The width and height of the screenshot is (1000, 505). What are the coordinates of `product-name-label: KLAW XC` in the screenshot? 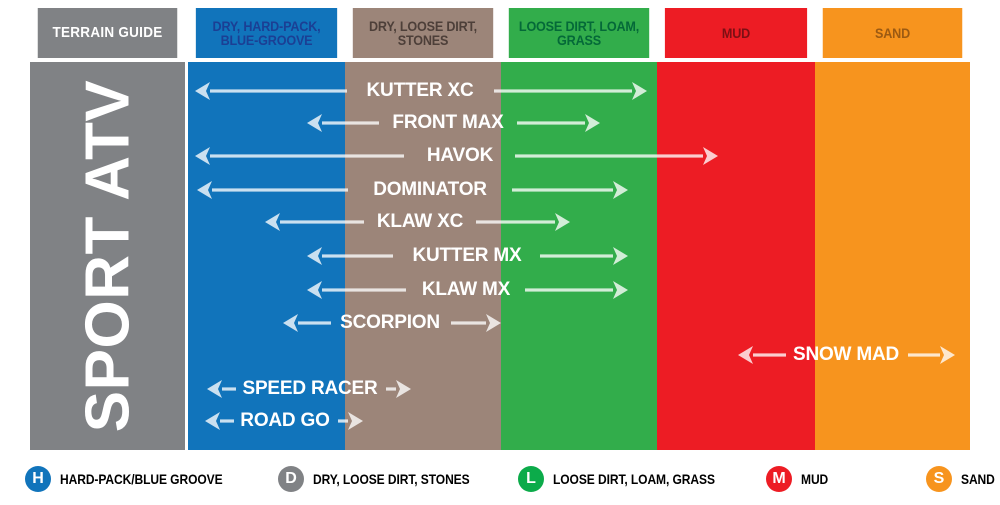 It's located at (420, 221).